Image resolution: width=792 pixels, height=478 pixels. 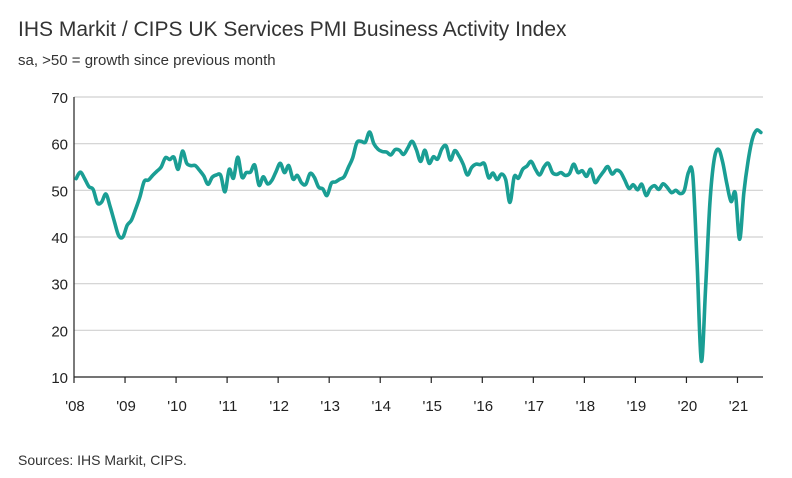 I want to click on chart-subtitle: sa, >50 = growth since previous month, so click(x=147, y=60).